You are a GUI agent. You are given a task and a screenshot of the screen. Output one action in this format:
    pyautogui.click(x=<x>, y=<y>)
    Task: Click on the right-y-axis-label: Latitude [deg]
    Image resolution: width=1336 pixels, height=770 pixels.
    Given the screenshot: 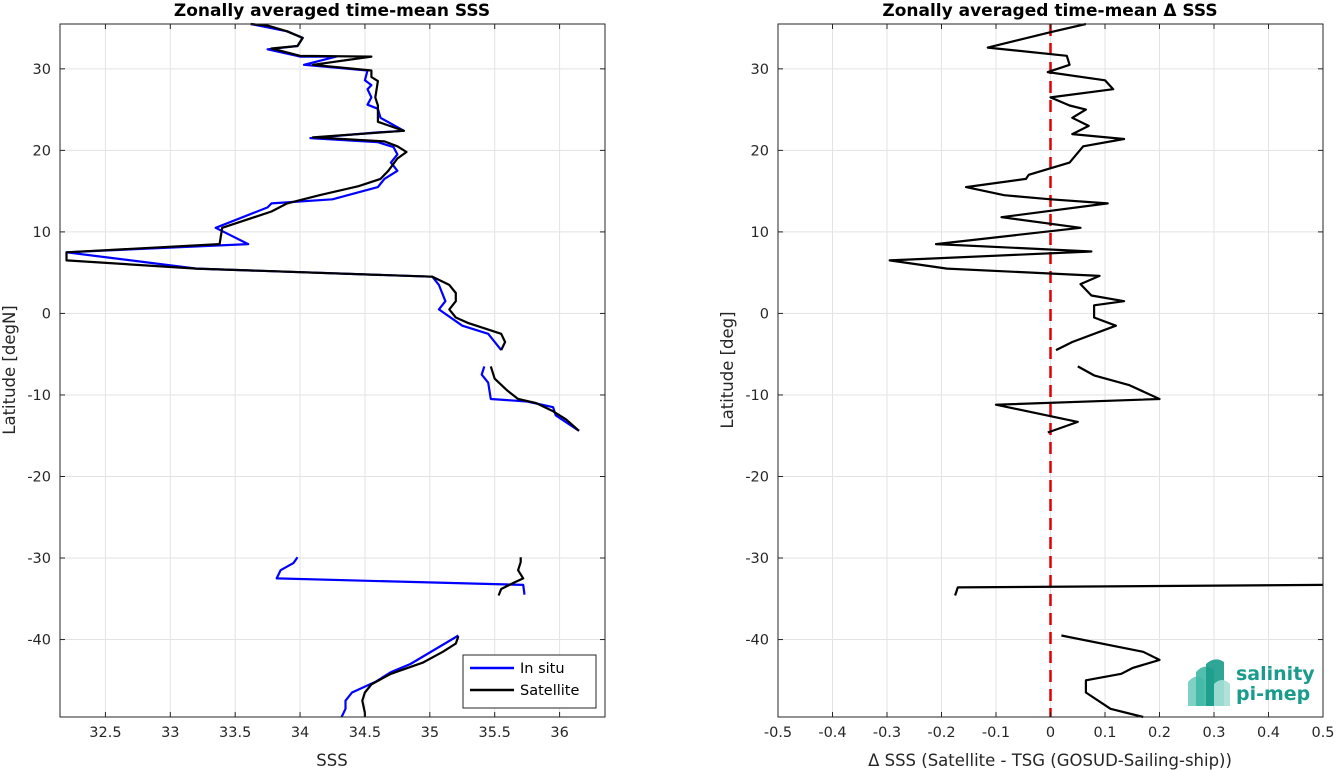 What is the action you would take?
    pyautogui.click(x=727, y=369)
    